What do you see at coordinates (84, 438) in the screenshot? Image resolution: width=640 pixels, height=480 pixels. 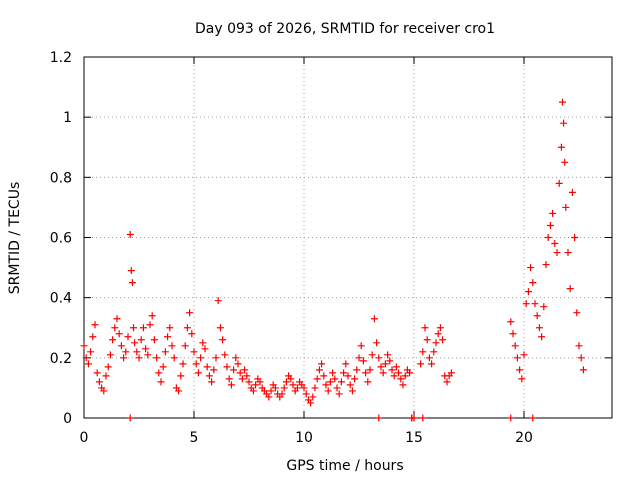 I see `x-tick-label: 0` at bounding box center [84, 438].